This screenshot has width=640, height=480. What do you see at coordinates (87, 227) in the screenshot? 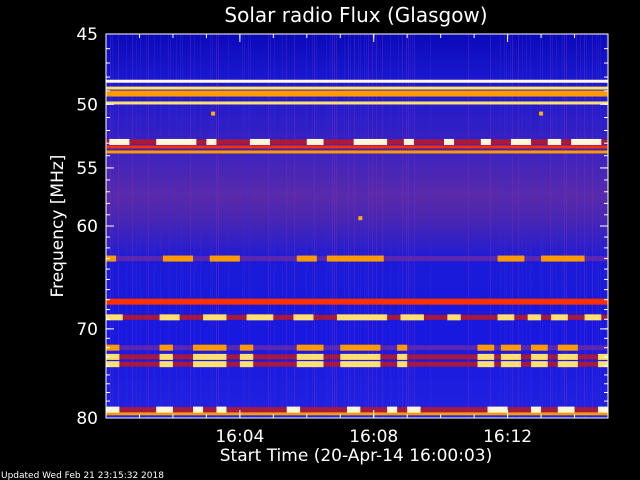
I see `y-tick-label: 60` at bounding box center [87, 227].